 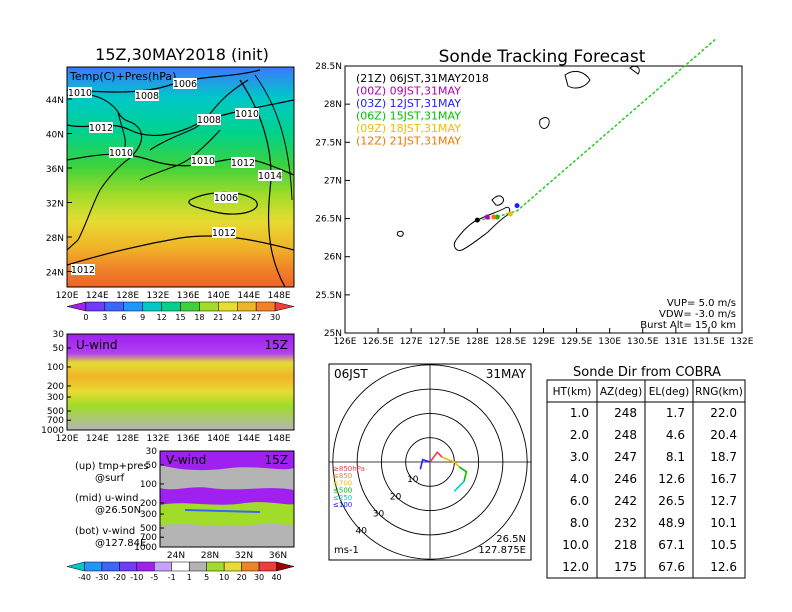 What do you see at coordinates (408, 103) in the screenshot?
I see `tracking-legend-entry: (03Z) 12JST,31MAY` at bounding box center [408, 103].